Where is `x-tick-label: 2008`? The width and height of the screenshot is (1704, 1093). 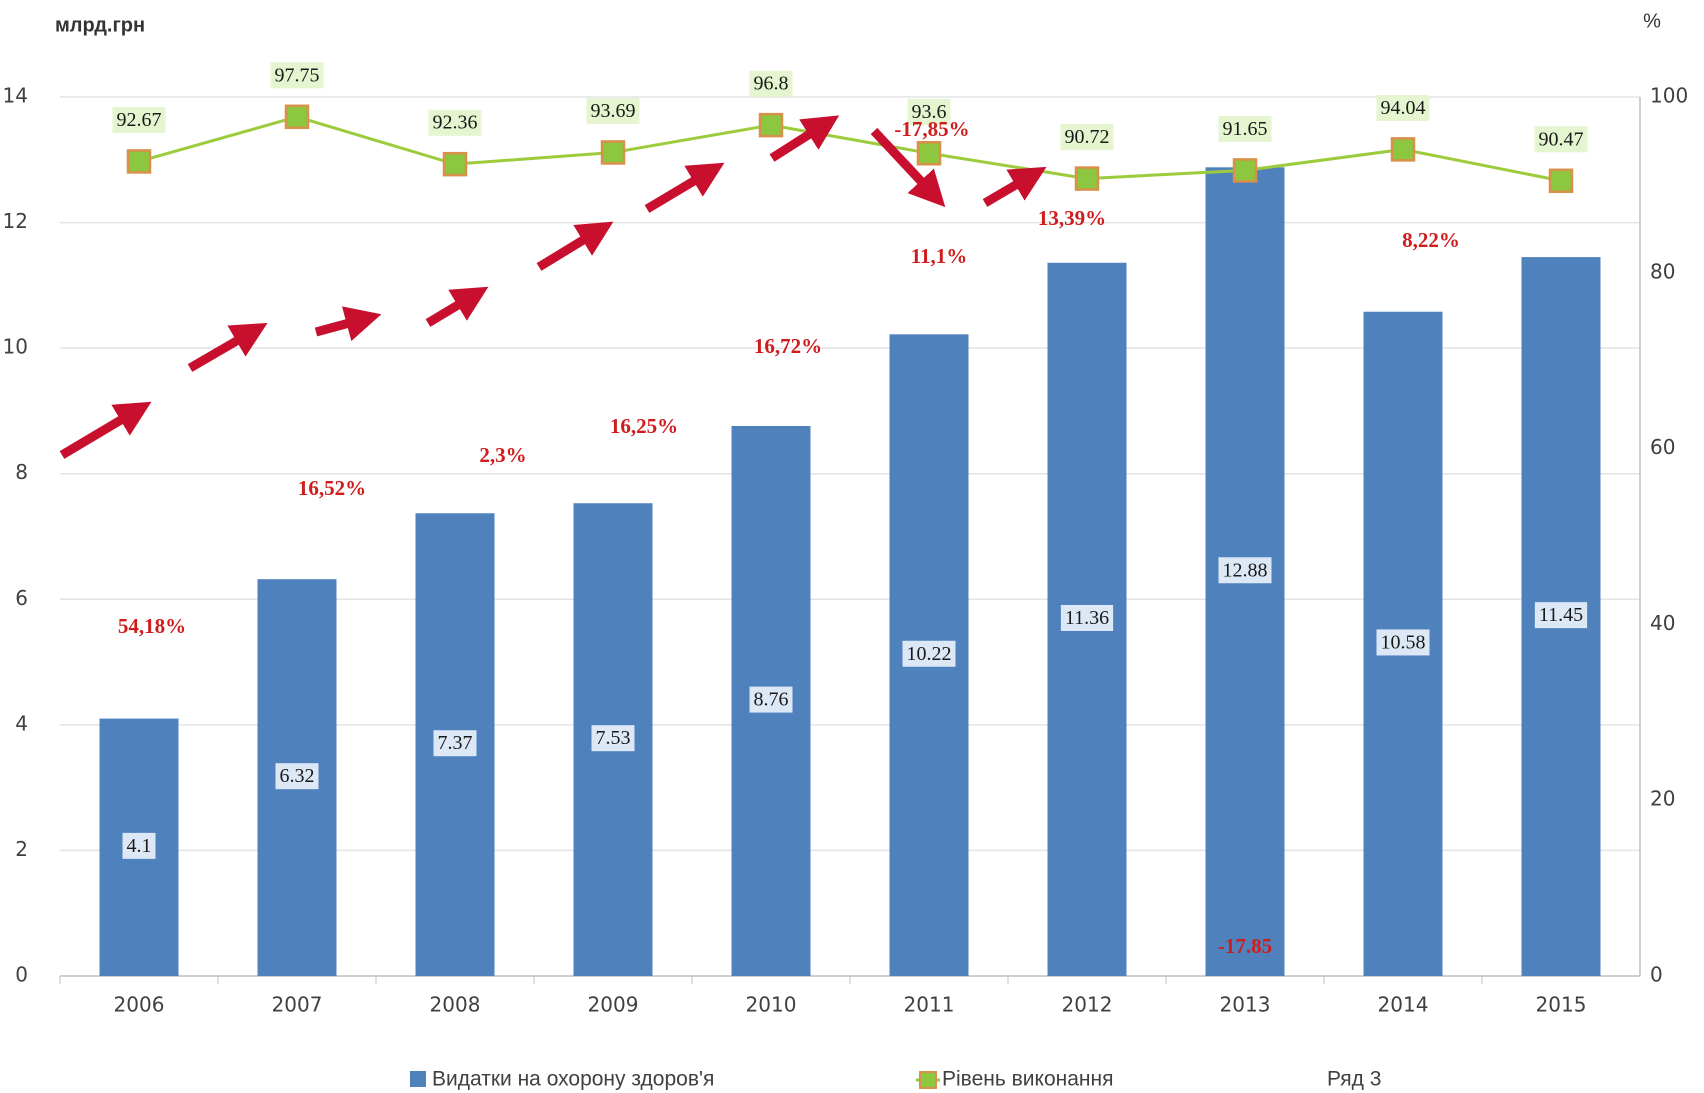 x-tick-label: 2008 is located at coordinates (455, 1005).